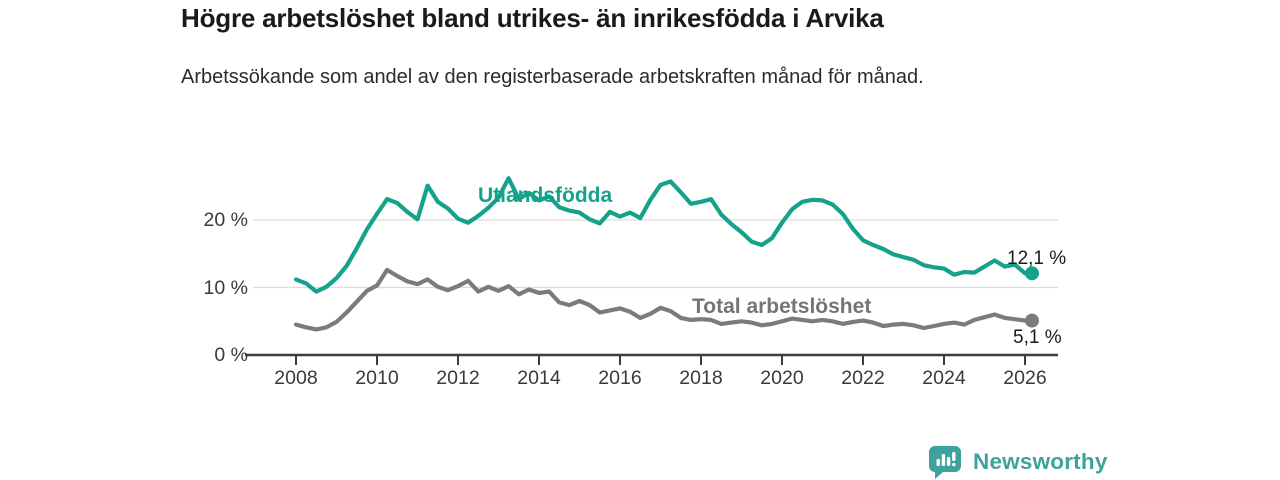 The width and height of the screenshot is (1280, 480). What do you see at coordinates (660, 235) in the screenshot?
I see `line-utlandsfodda` at bounding box center [660, 235].